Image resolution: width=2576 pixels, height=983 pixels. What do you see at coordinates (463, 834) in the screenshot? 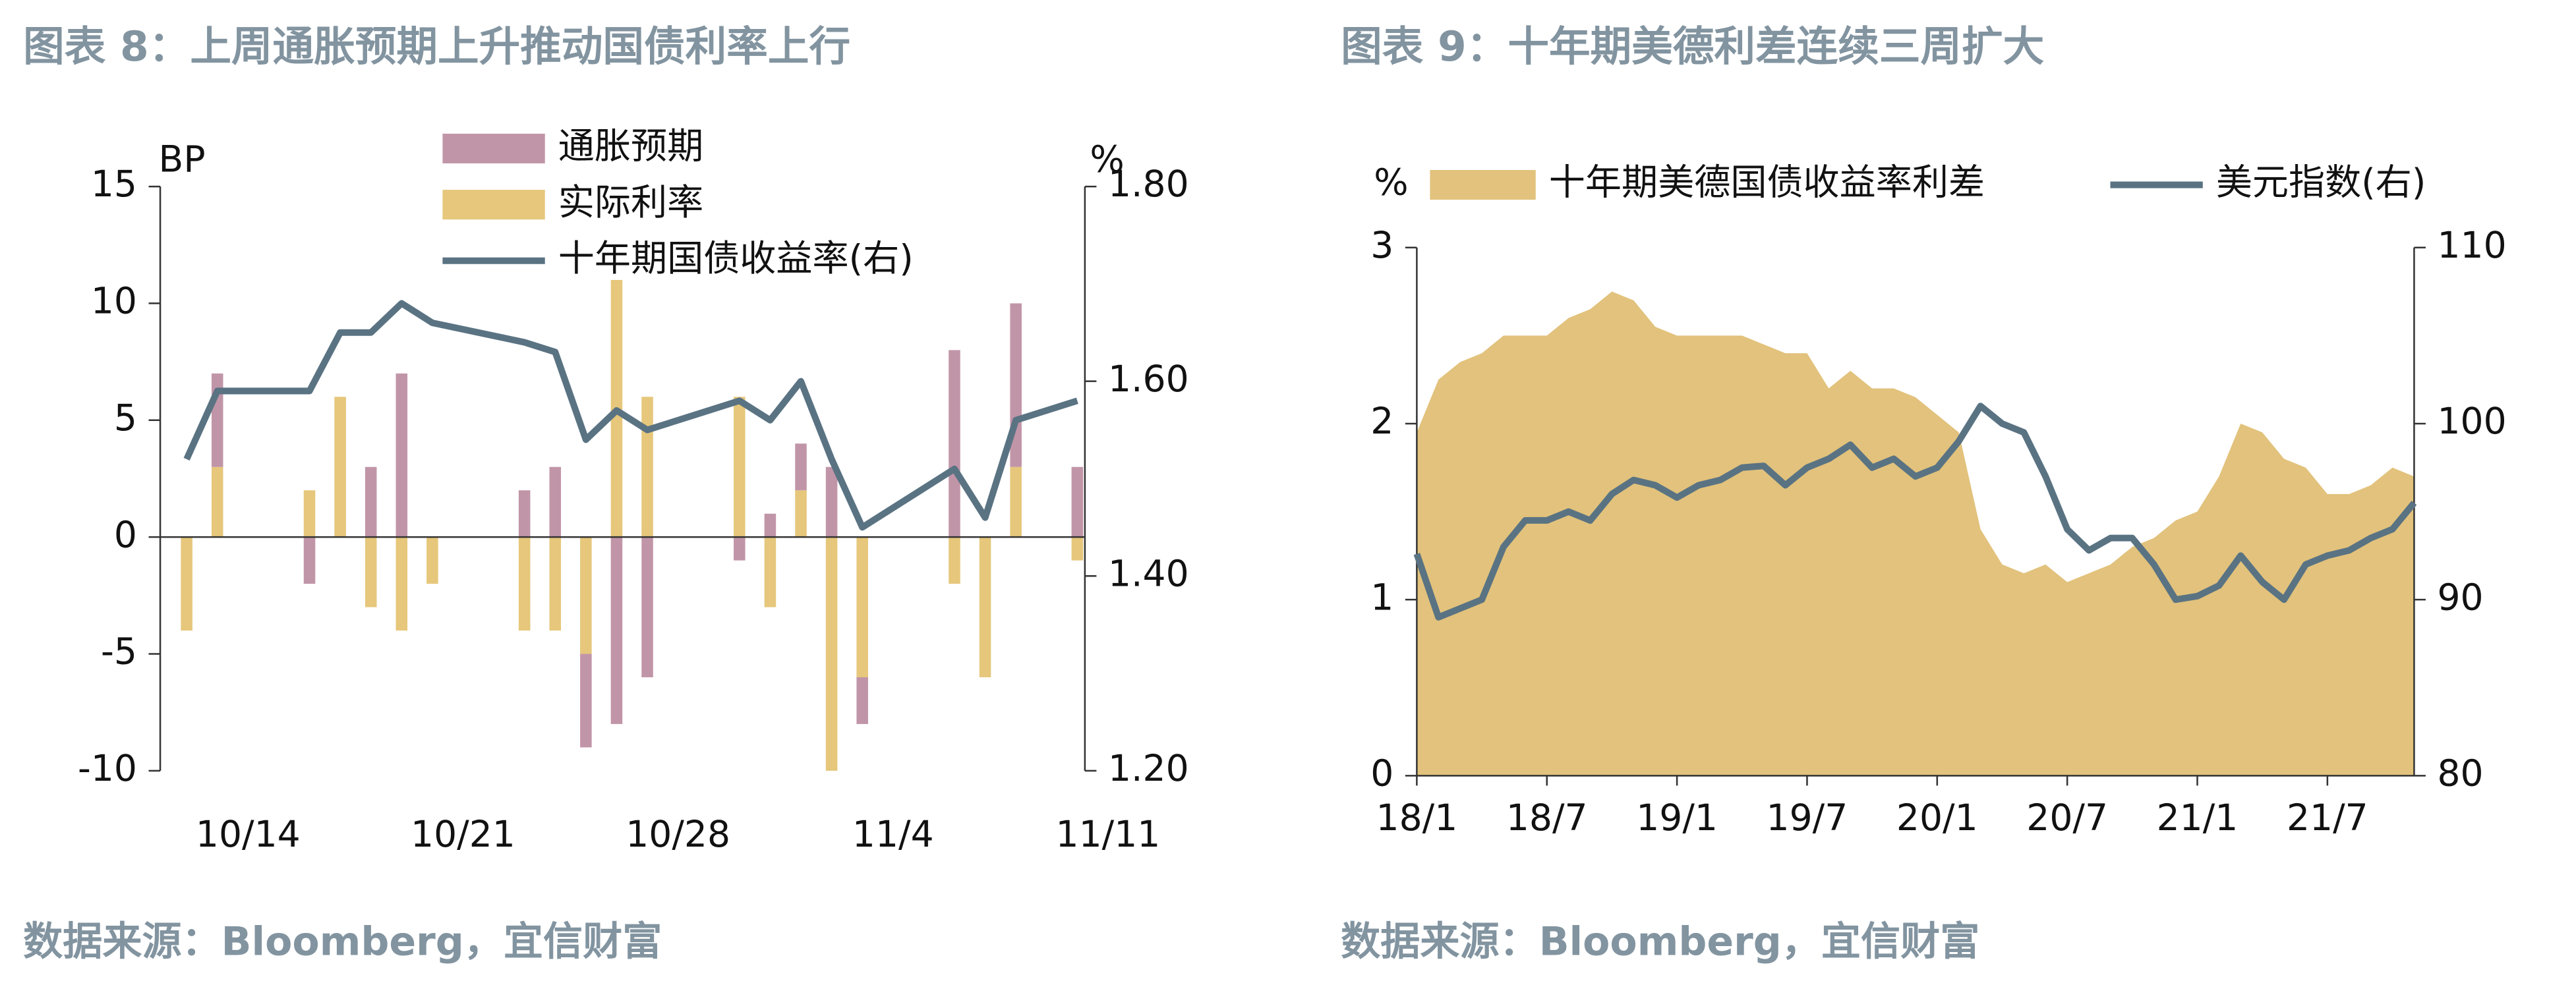
I see `x-tick-label: 10/21` at bounding box center [463, 834].